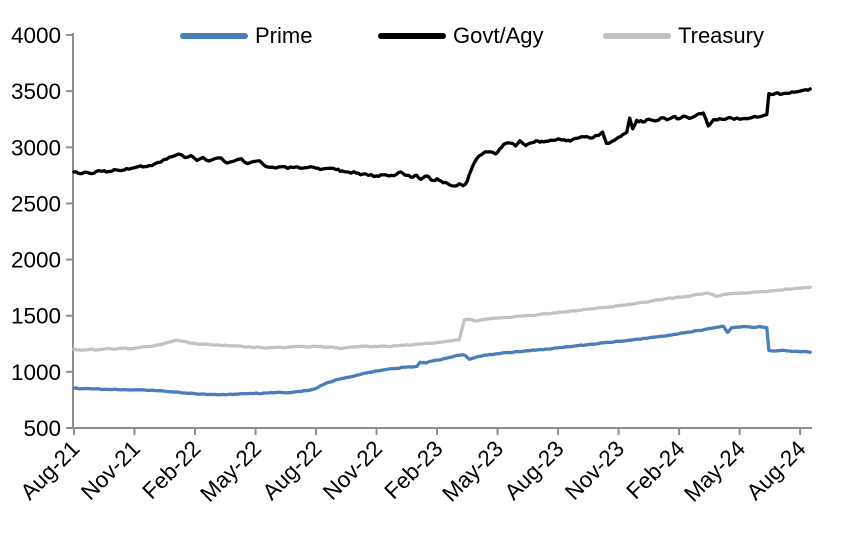  I want to click on legend-item-prime: Prime, so click(246, 36).